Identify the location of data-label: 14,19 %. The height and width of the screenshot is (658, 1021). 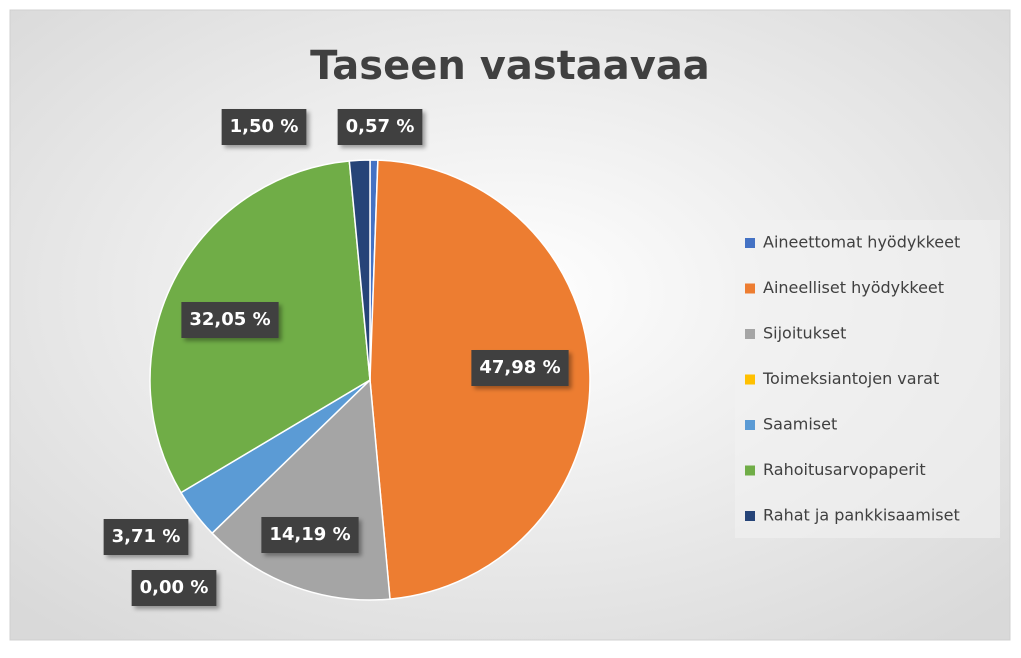
(309, 534).